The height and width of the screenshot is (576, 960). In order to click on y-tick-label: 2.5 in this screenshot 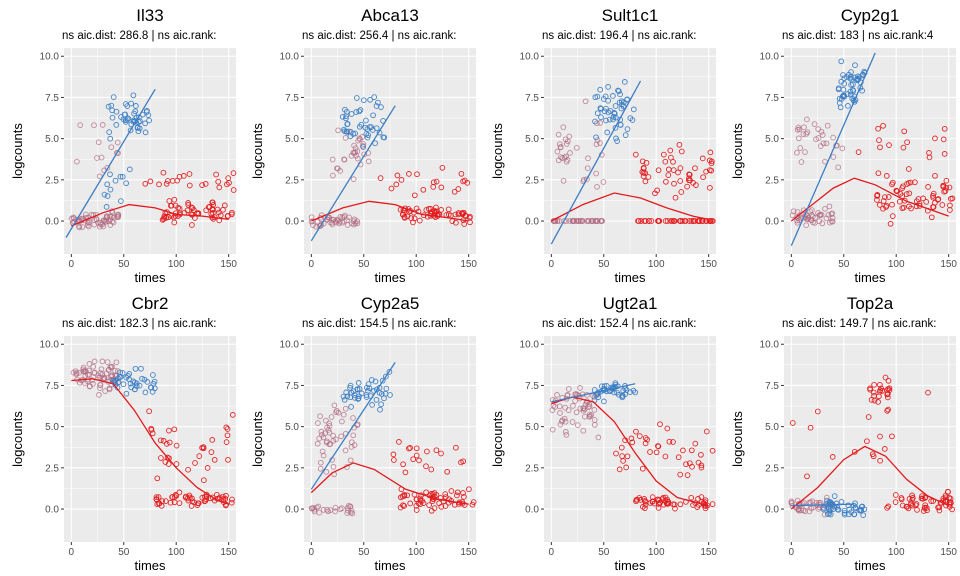, I will do `click(772, 180)`.